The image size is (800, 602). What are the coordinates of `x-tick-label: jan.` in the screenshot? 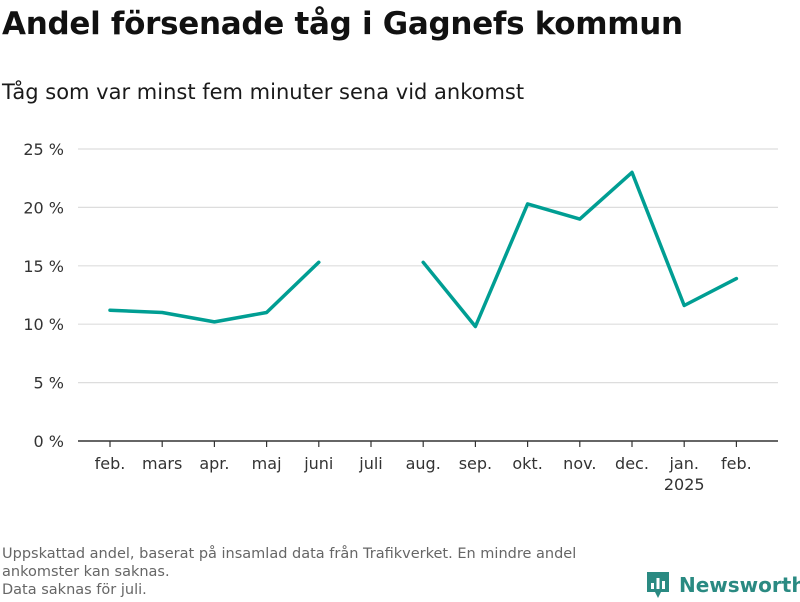 It's located at (683, 463).